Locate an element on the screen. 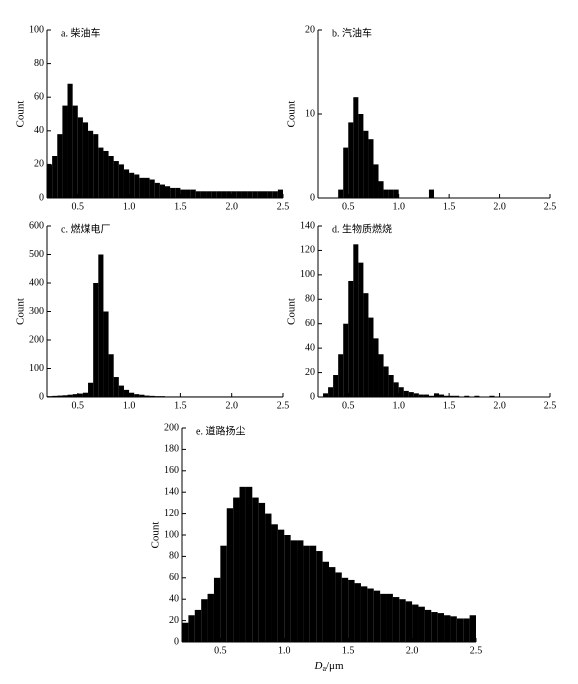 The image size is (578, 684). y-axis-label: Count is located at coordinates (292, 311).